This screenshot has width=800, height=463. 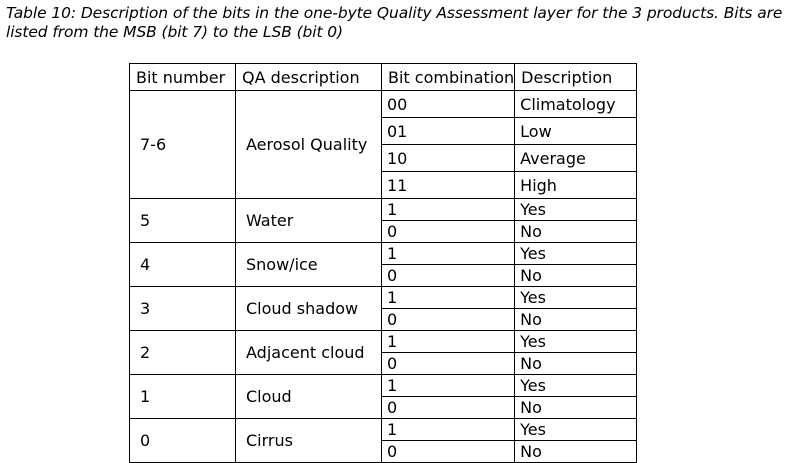 What do you see at coordinates (448, 185) in the screenshot?
I see `bit-combination-cell: 11` at bounding box center [448, 185].